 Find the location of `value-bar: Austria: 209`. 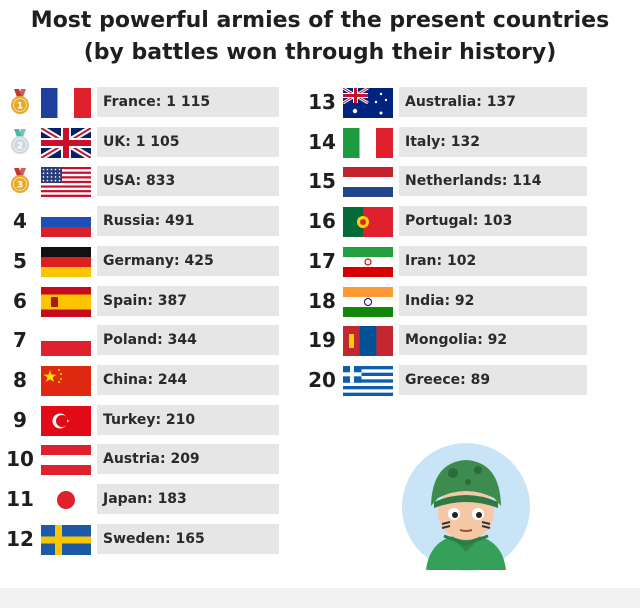

value-bar: Austria: 209 is located at coordinates (188, 459).